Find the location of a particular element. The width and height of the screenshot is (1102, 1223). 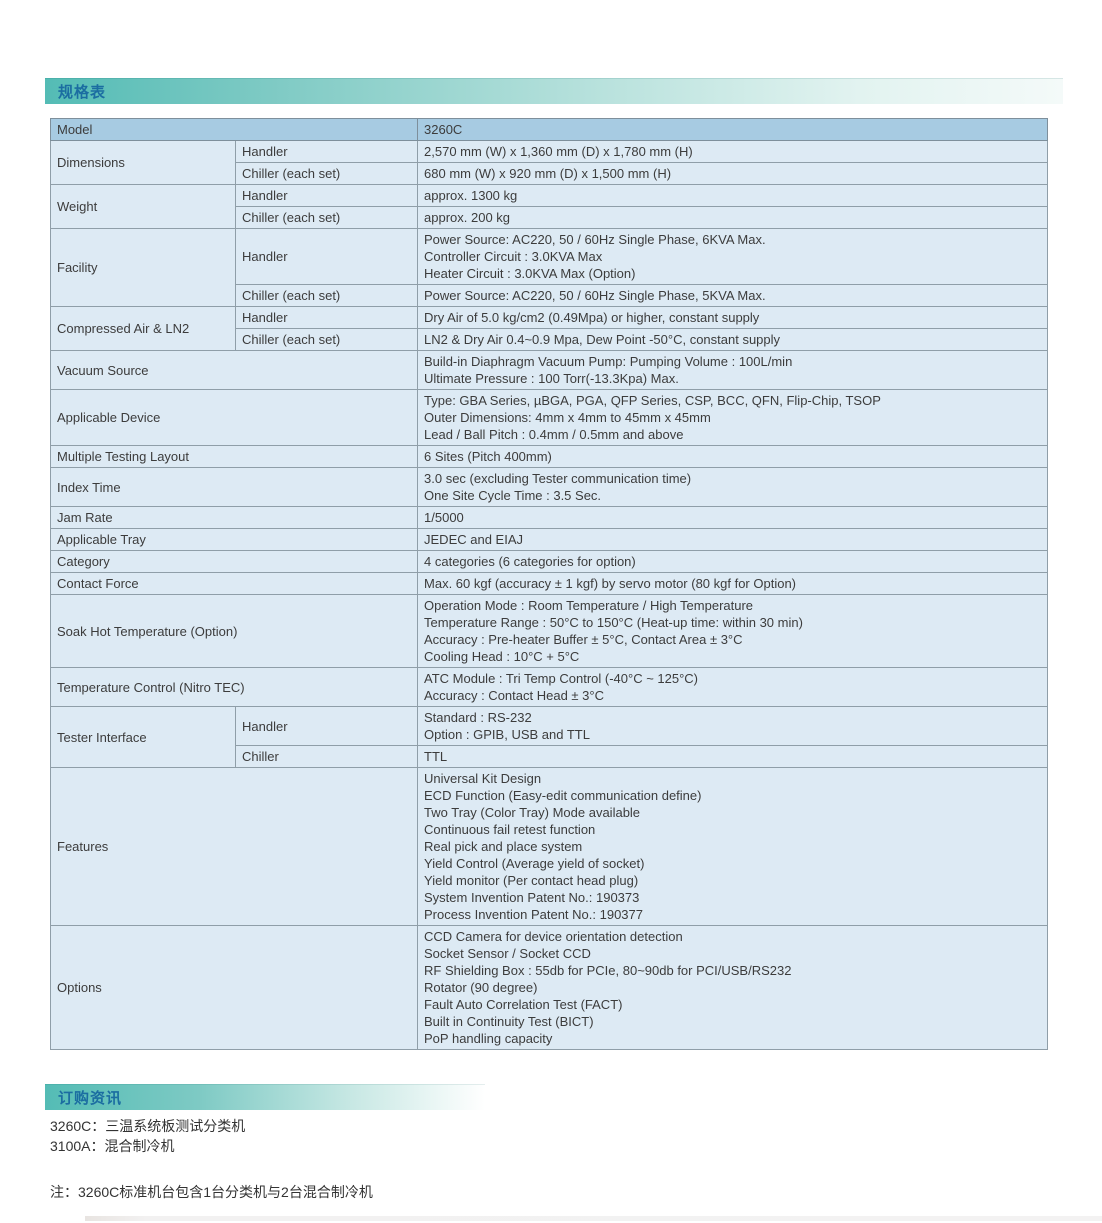

order-line: 3100A：混合制冷机 is located at coordinates (112, 1146).